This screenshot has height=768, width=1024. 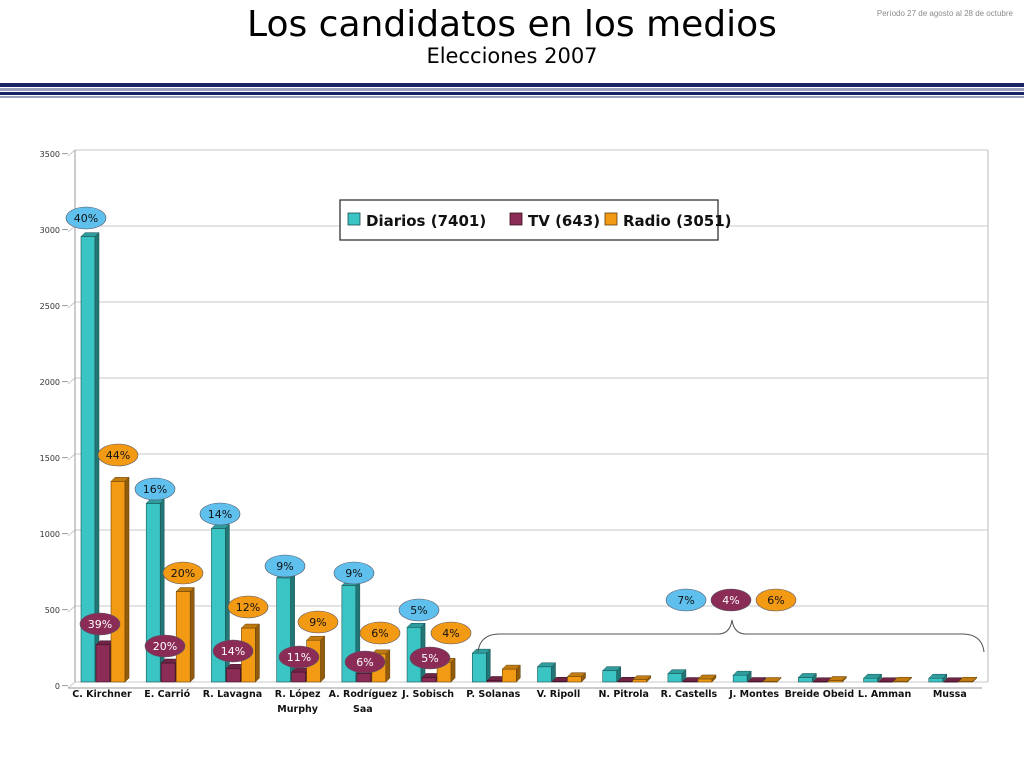 I want to click on bar-p-solanas-tv, so click(x=496, y=679).